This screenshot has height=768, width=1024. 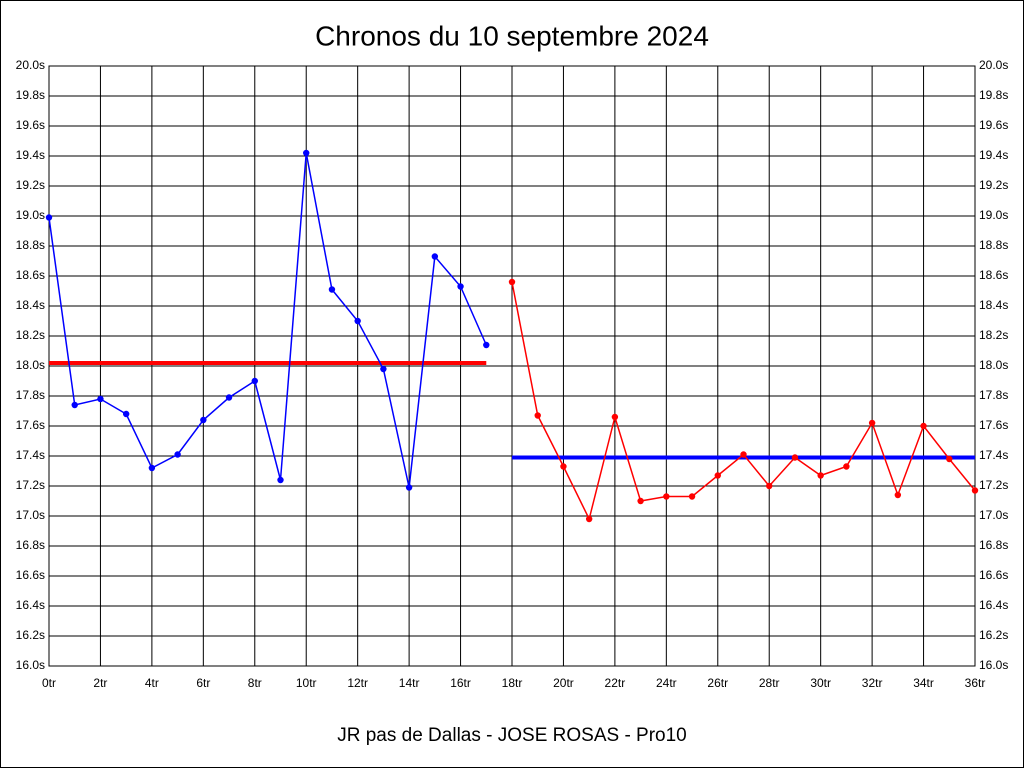 I want to click on x-tick-label: 0tr, so click(x=49, y=683).